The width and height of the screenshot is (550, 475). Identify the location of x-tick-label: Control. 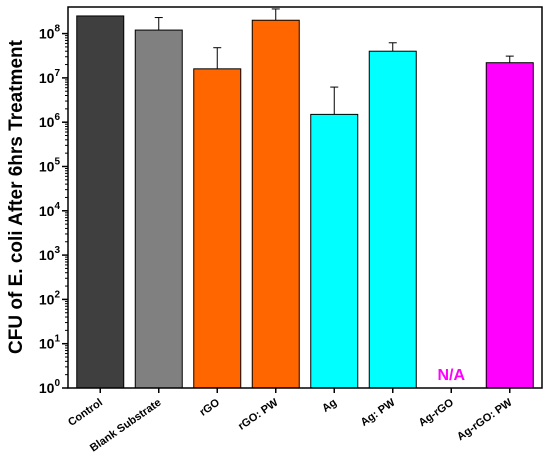
(85, 413).